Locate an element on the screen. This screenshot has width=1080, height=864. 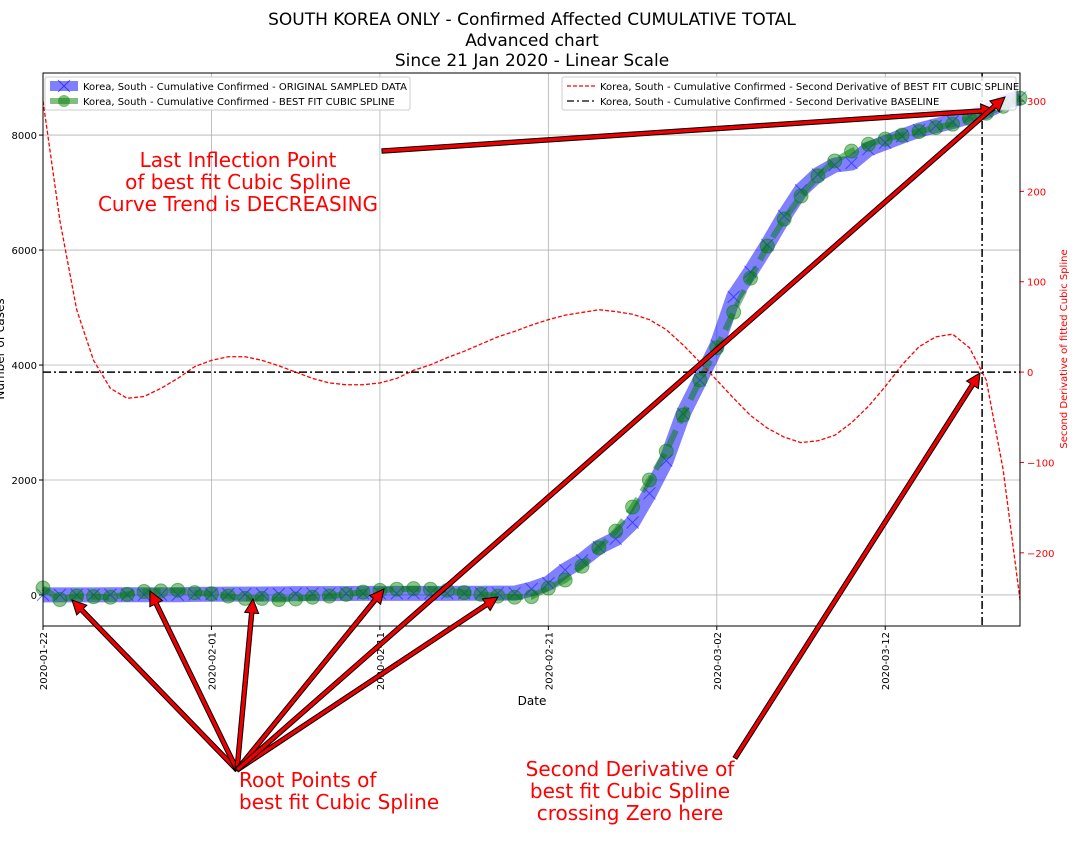
annotation-text: Curve Trend is DECREASING is located at coordinates (238, 204).